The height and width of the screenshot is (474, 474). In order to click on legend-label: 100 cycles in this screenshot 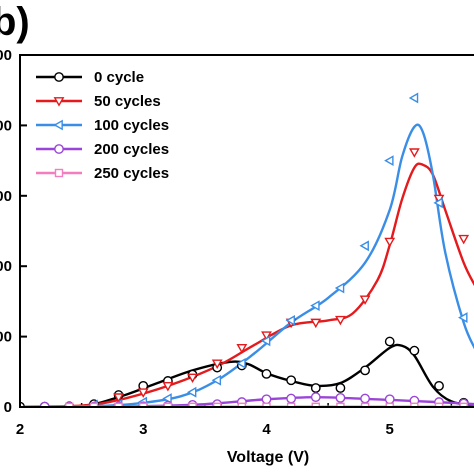, I will do `click(131, 125)`.